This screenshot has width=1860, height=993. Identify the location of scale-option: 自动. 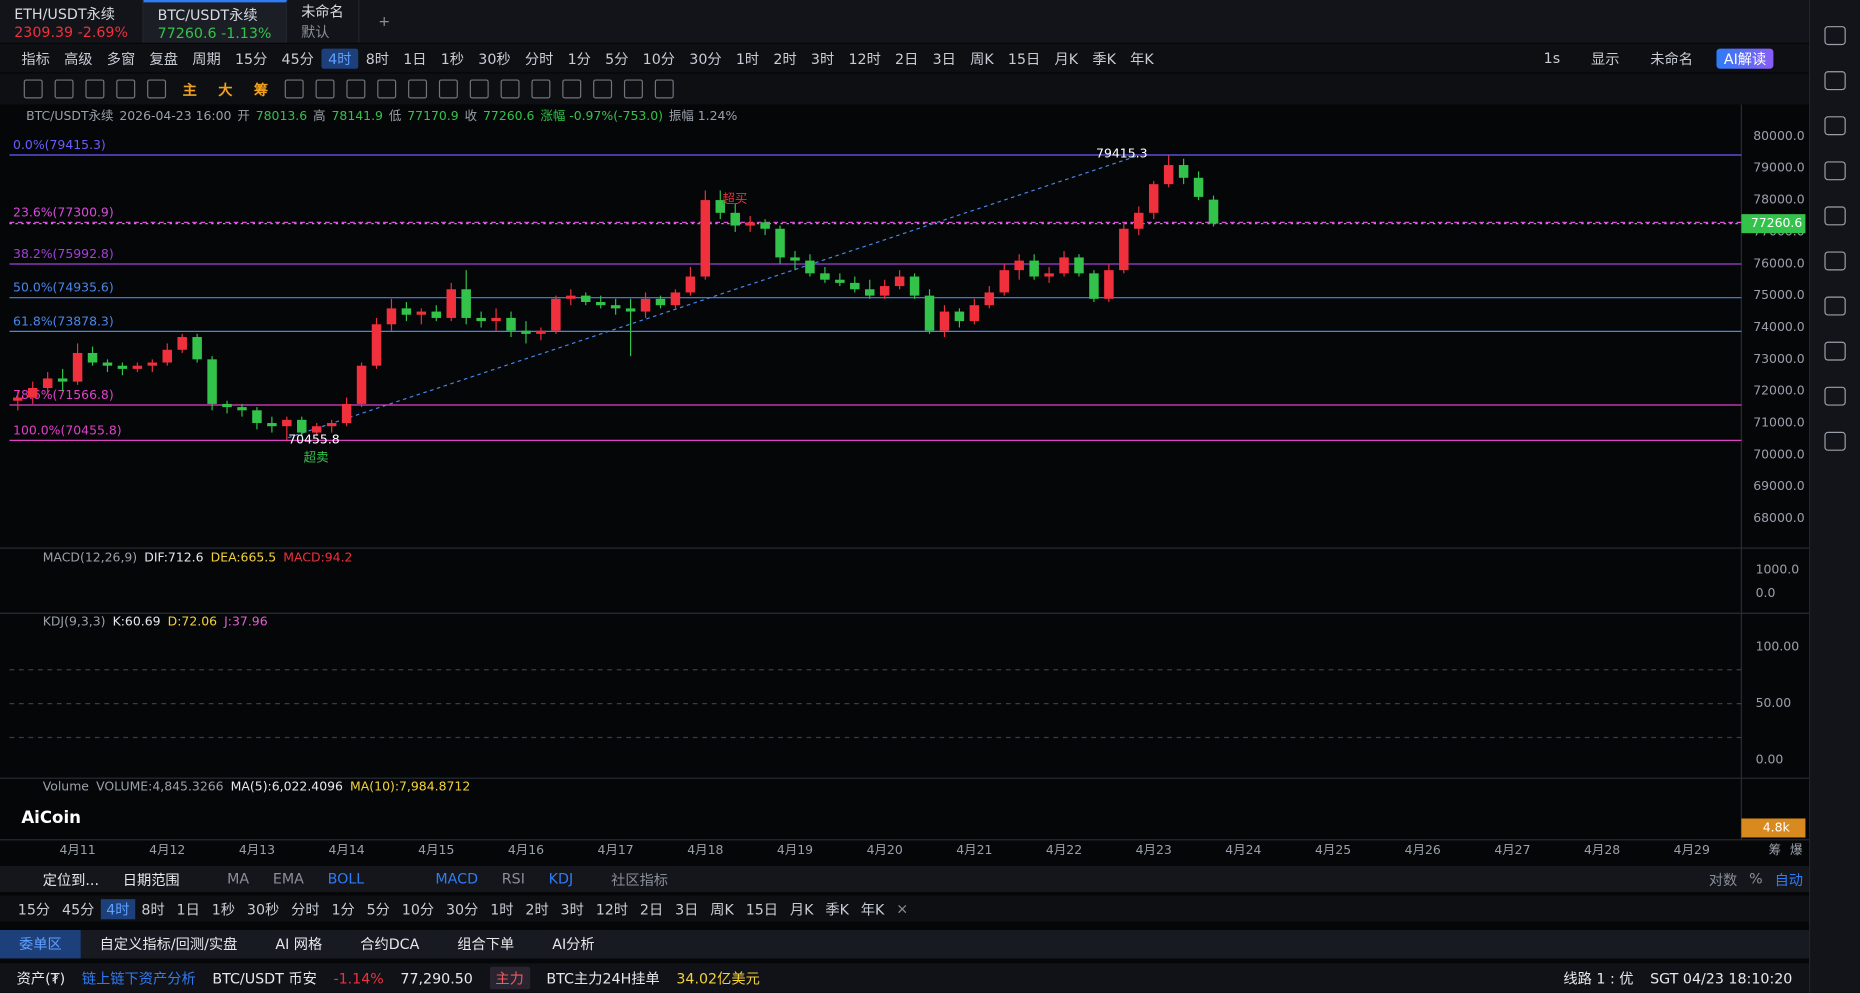
(1789, 879).